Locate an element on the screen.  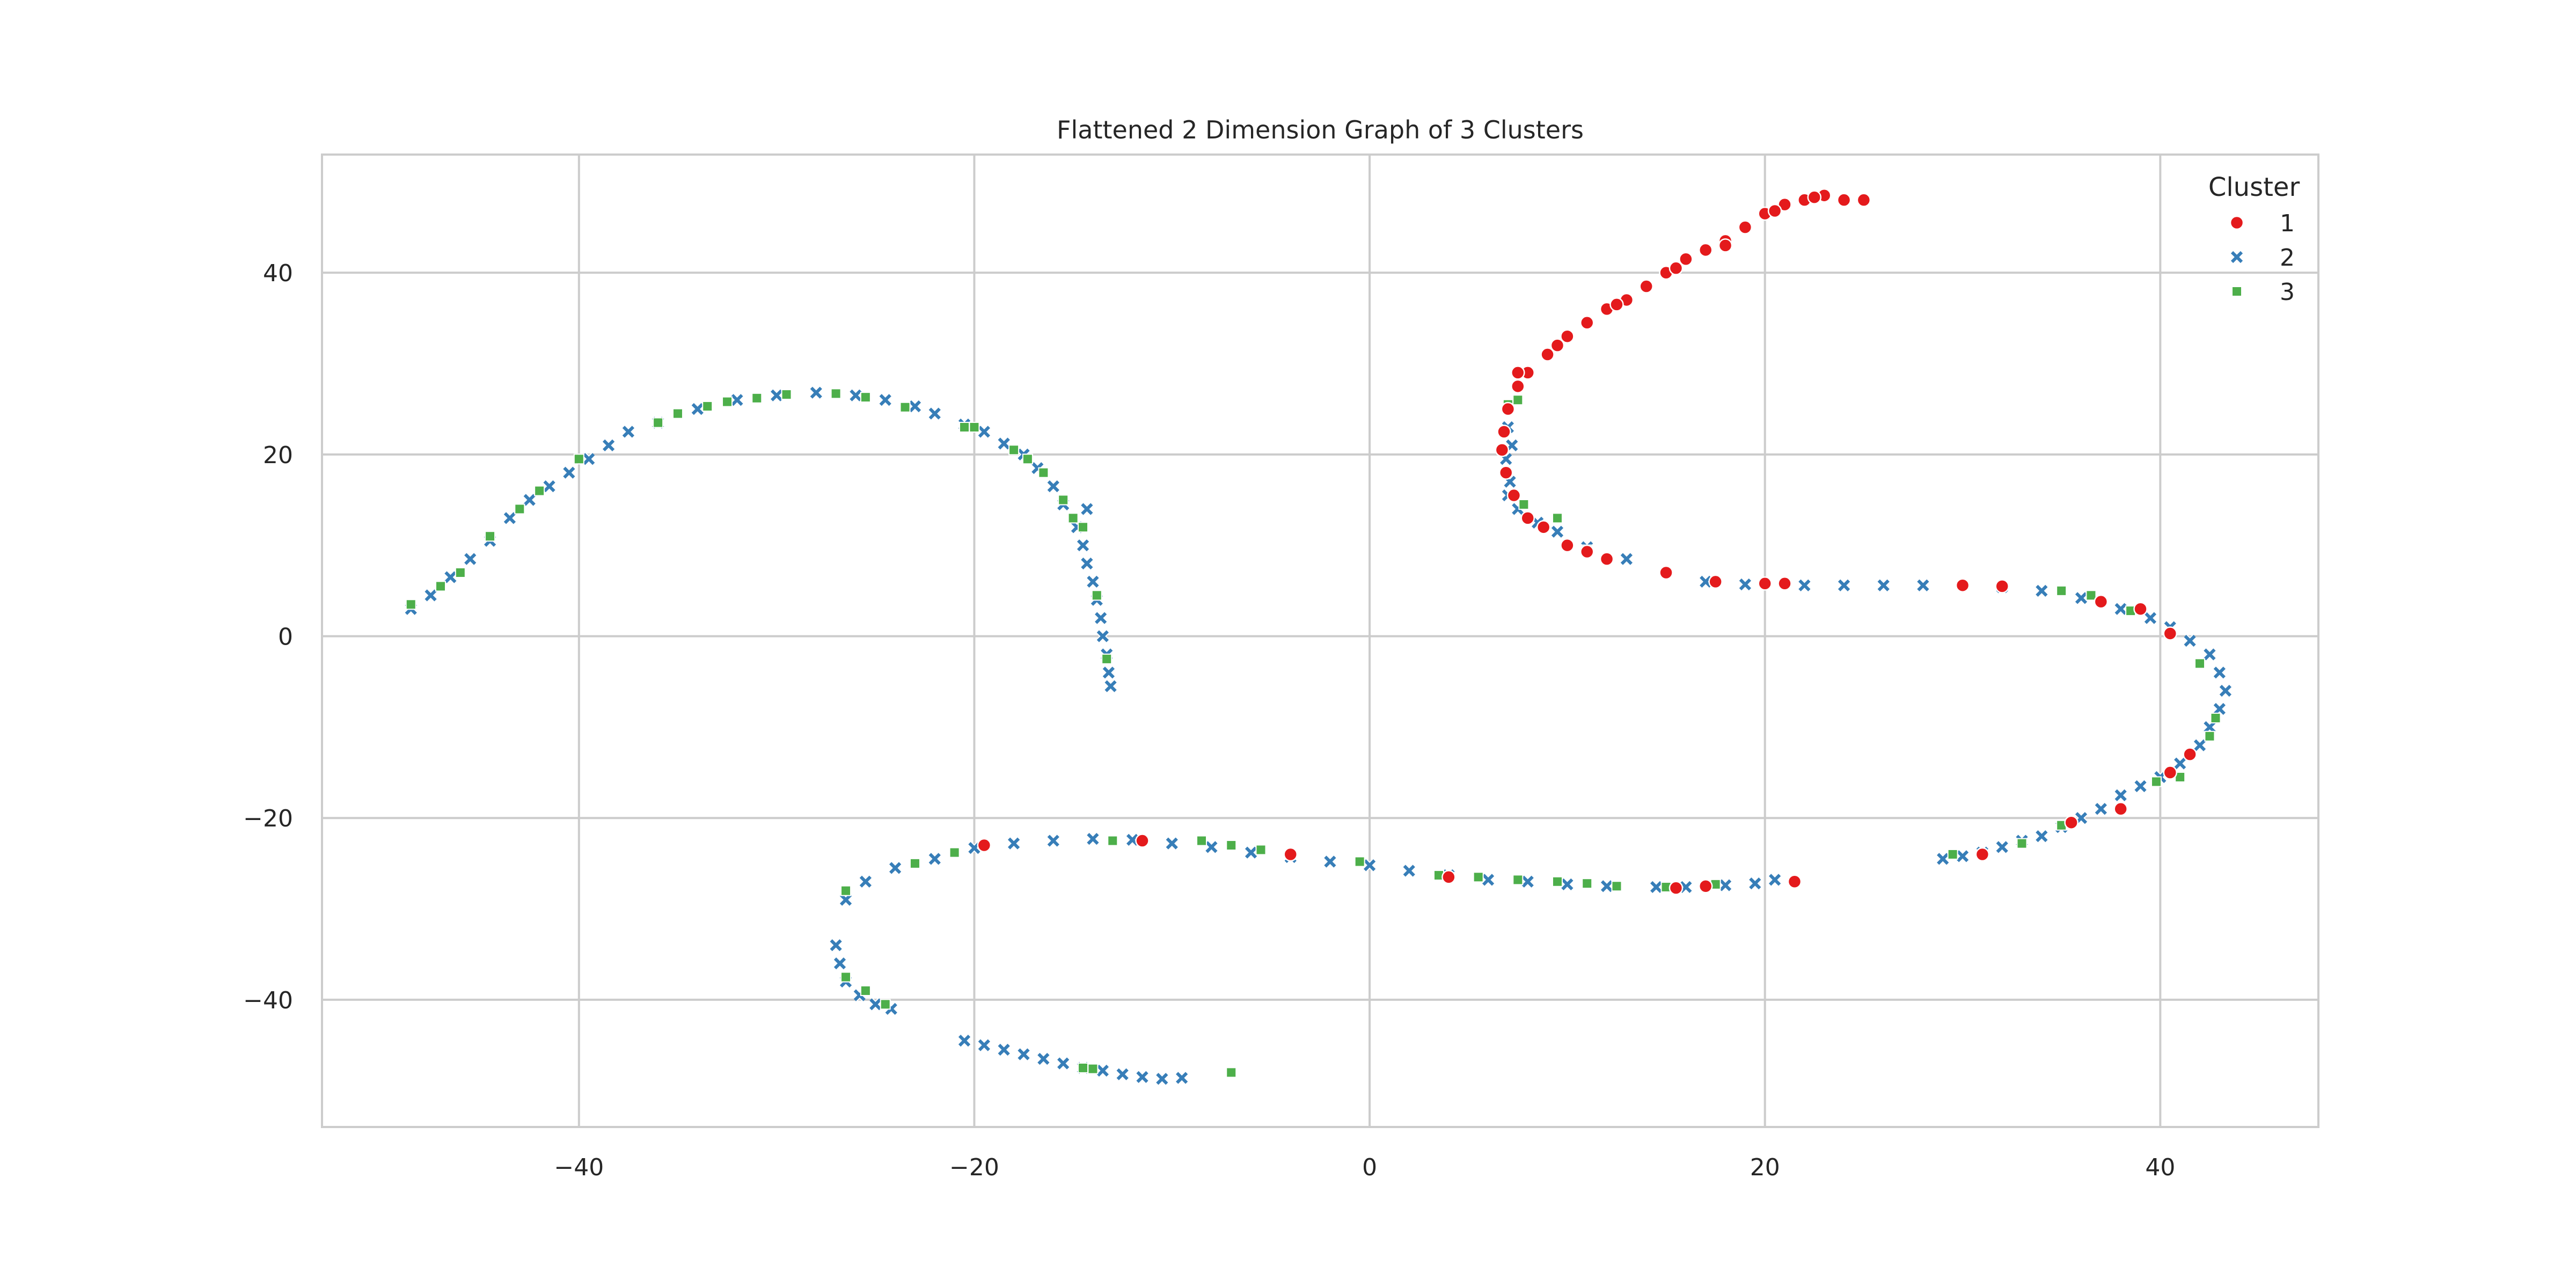
y-tick-label: 0 is located at coordinates (285, 637).